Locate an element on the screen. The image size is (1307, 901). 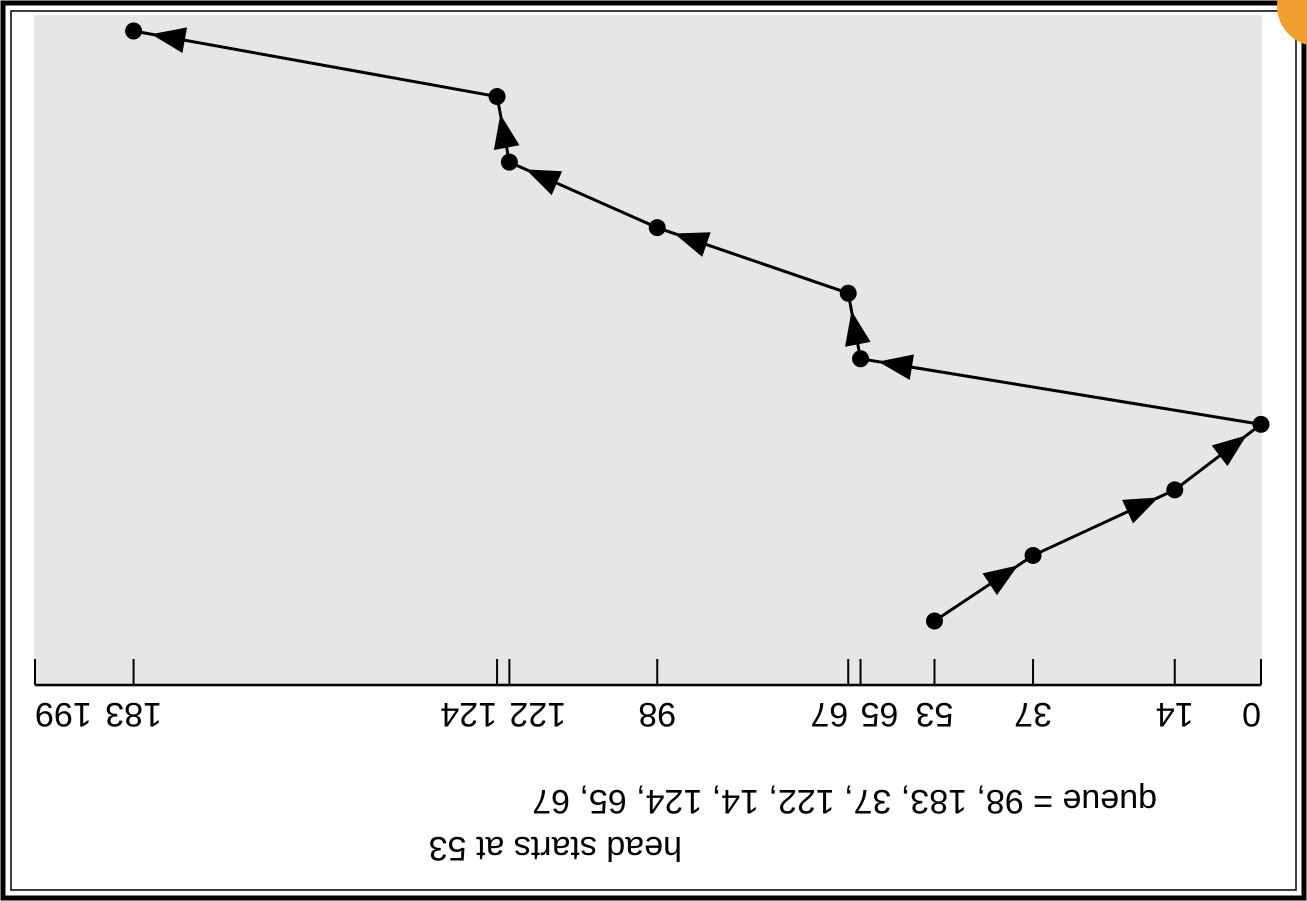
x-tick-label: 37 is located at coordinates (1033, 714).